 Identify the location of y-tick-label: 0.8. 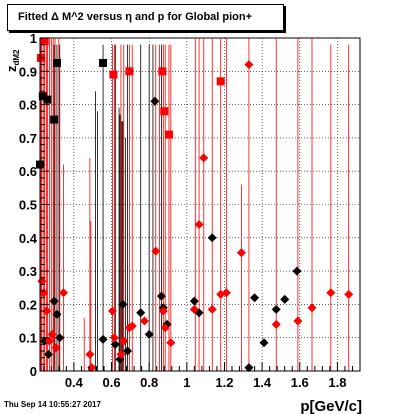
(28, 105).